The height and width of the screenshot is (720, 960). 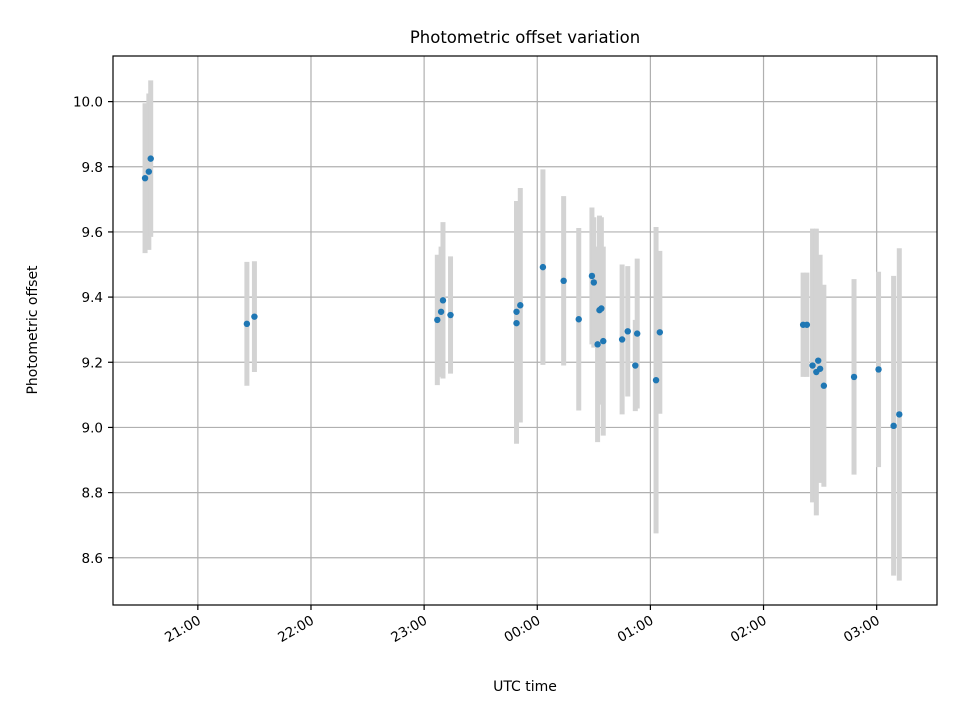 I want to click on x-tick-label: 03:00, so click(x=862, y=629).